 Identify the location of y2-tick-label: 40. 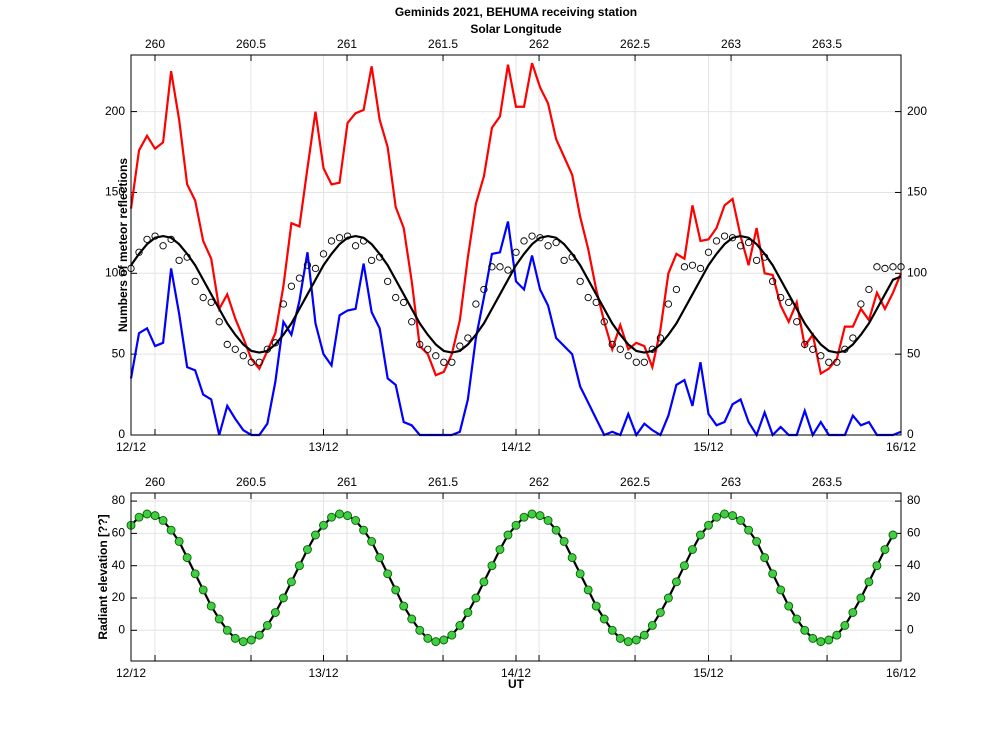
(914, 565).